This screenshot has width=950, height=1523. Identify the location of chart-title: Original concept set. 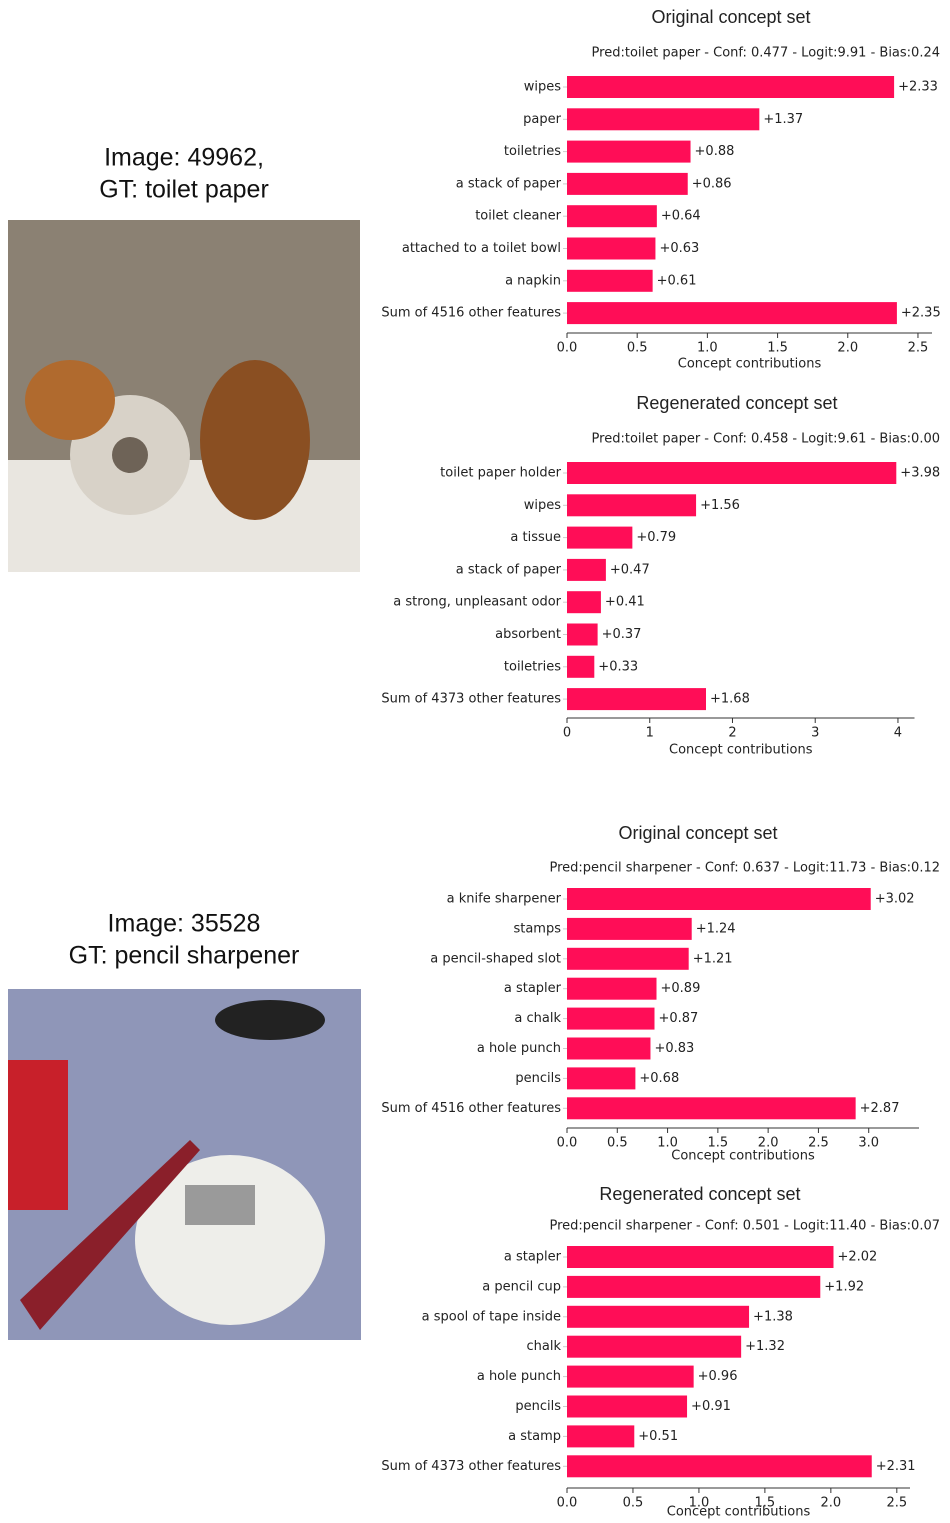
(730, 17).